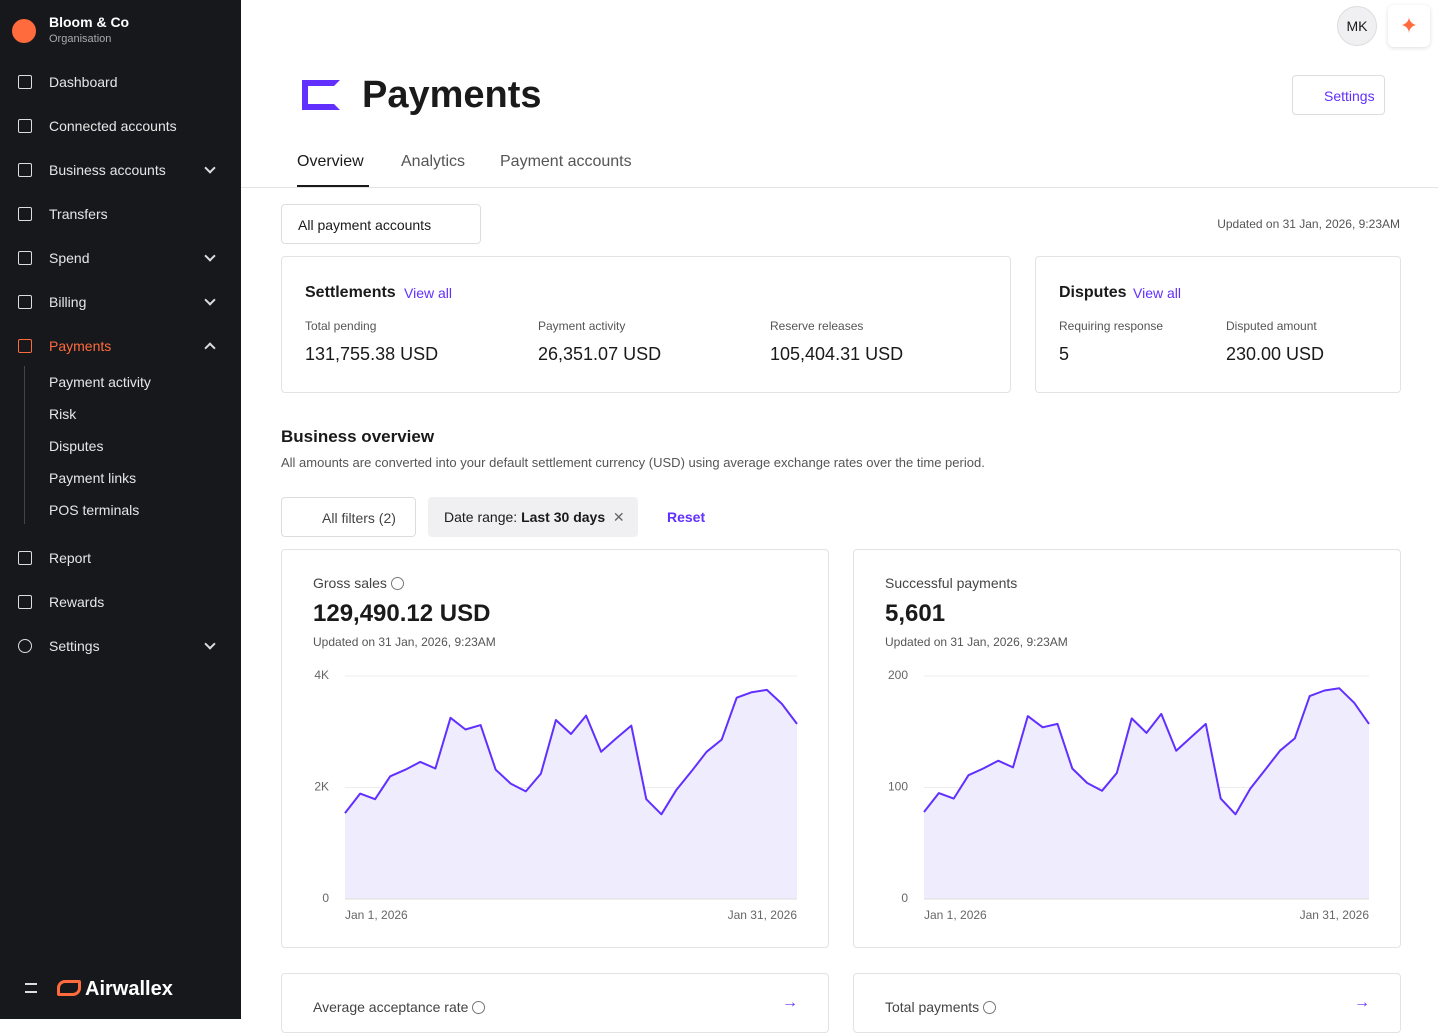 The image size is (1438, 1033). I want to click on card-title: Disputes, so click(1093, 292).